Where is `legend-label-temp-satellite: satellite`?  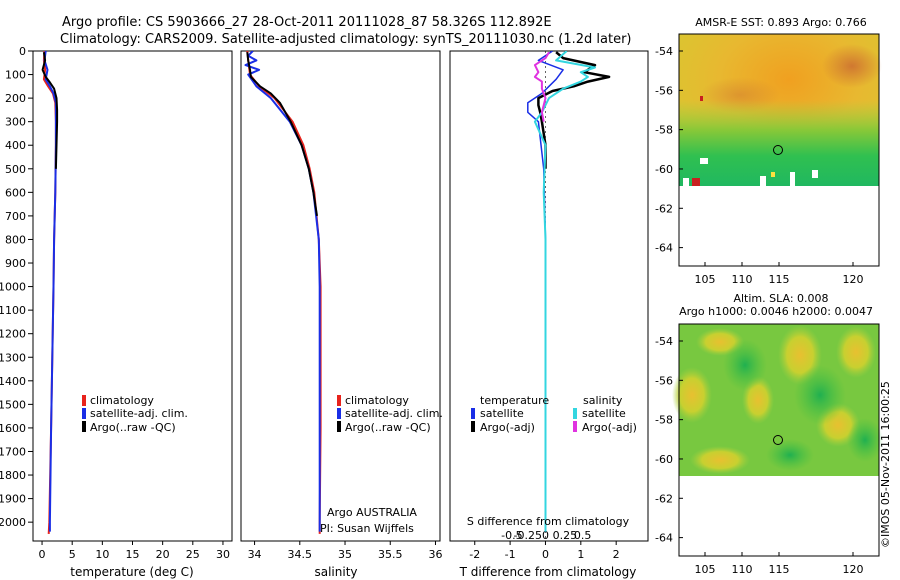 legend-label-temp-satellite: satellite is located at coordinates (502, 413).